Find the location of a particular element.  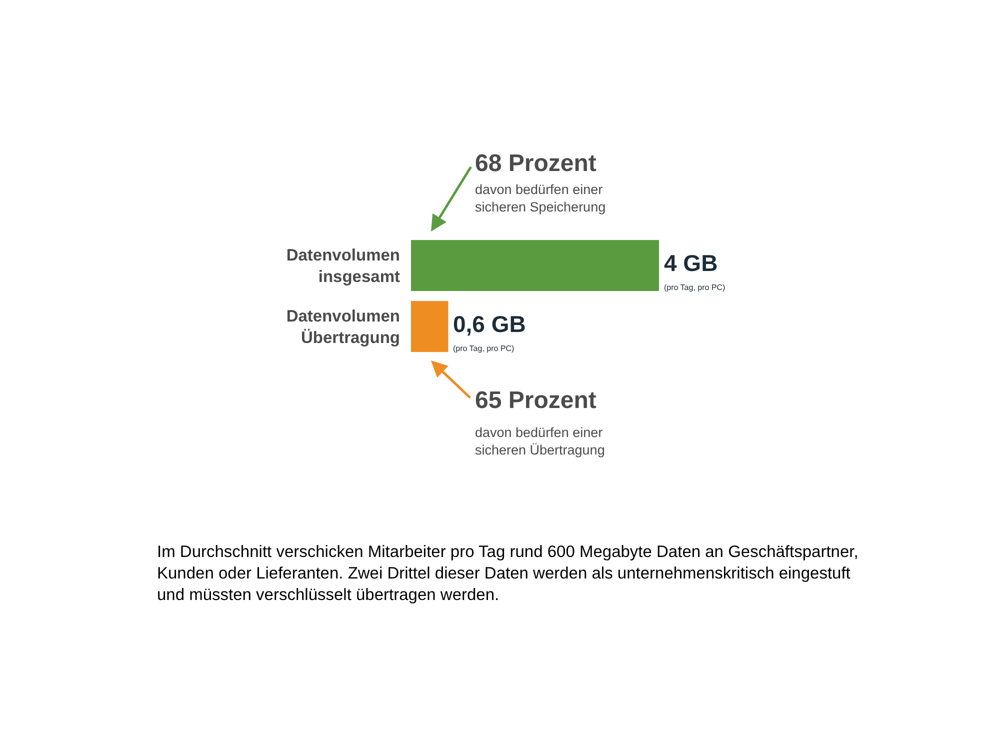

text: 68 Prozent davon bedürfen einer sicheren Speicherung is located at coordinates (540, 182).